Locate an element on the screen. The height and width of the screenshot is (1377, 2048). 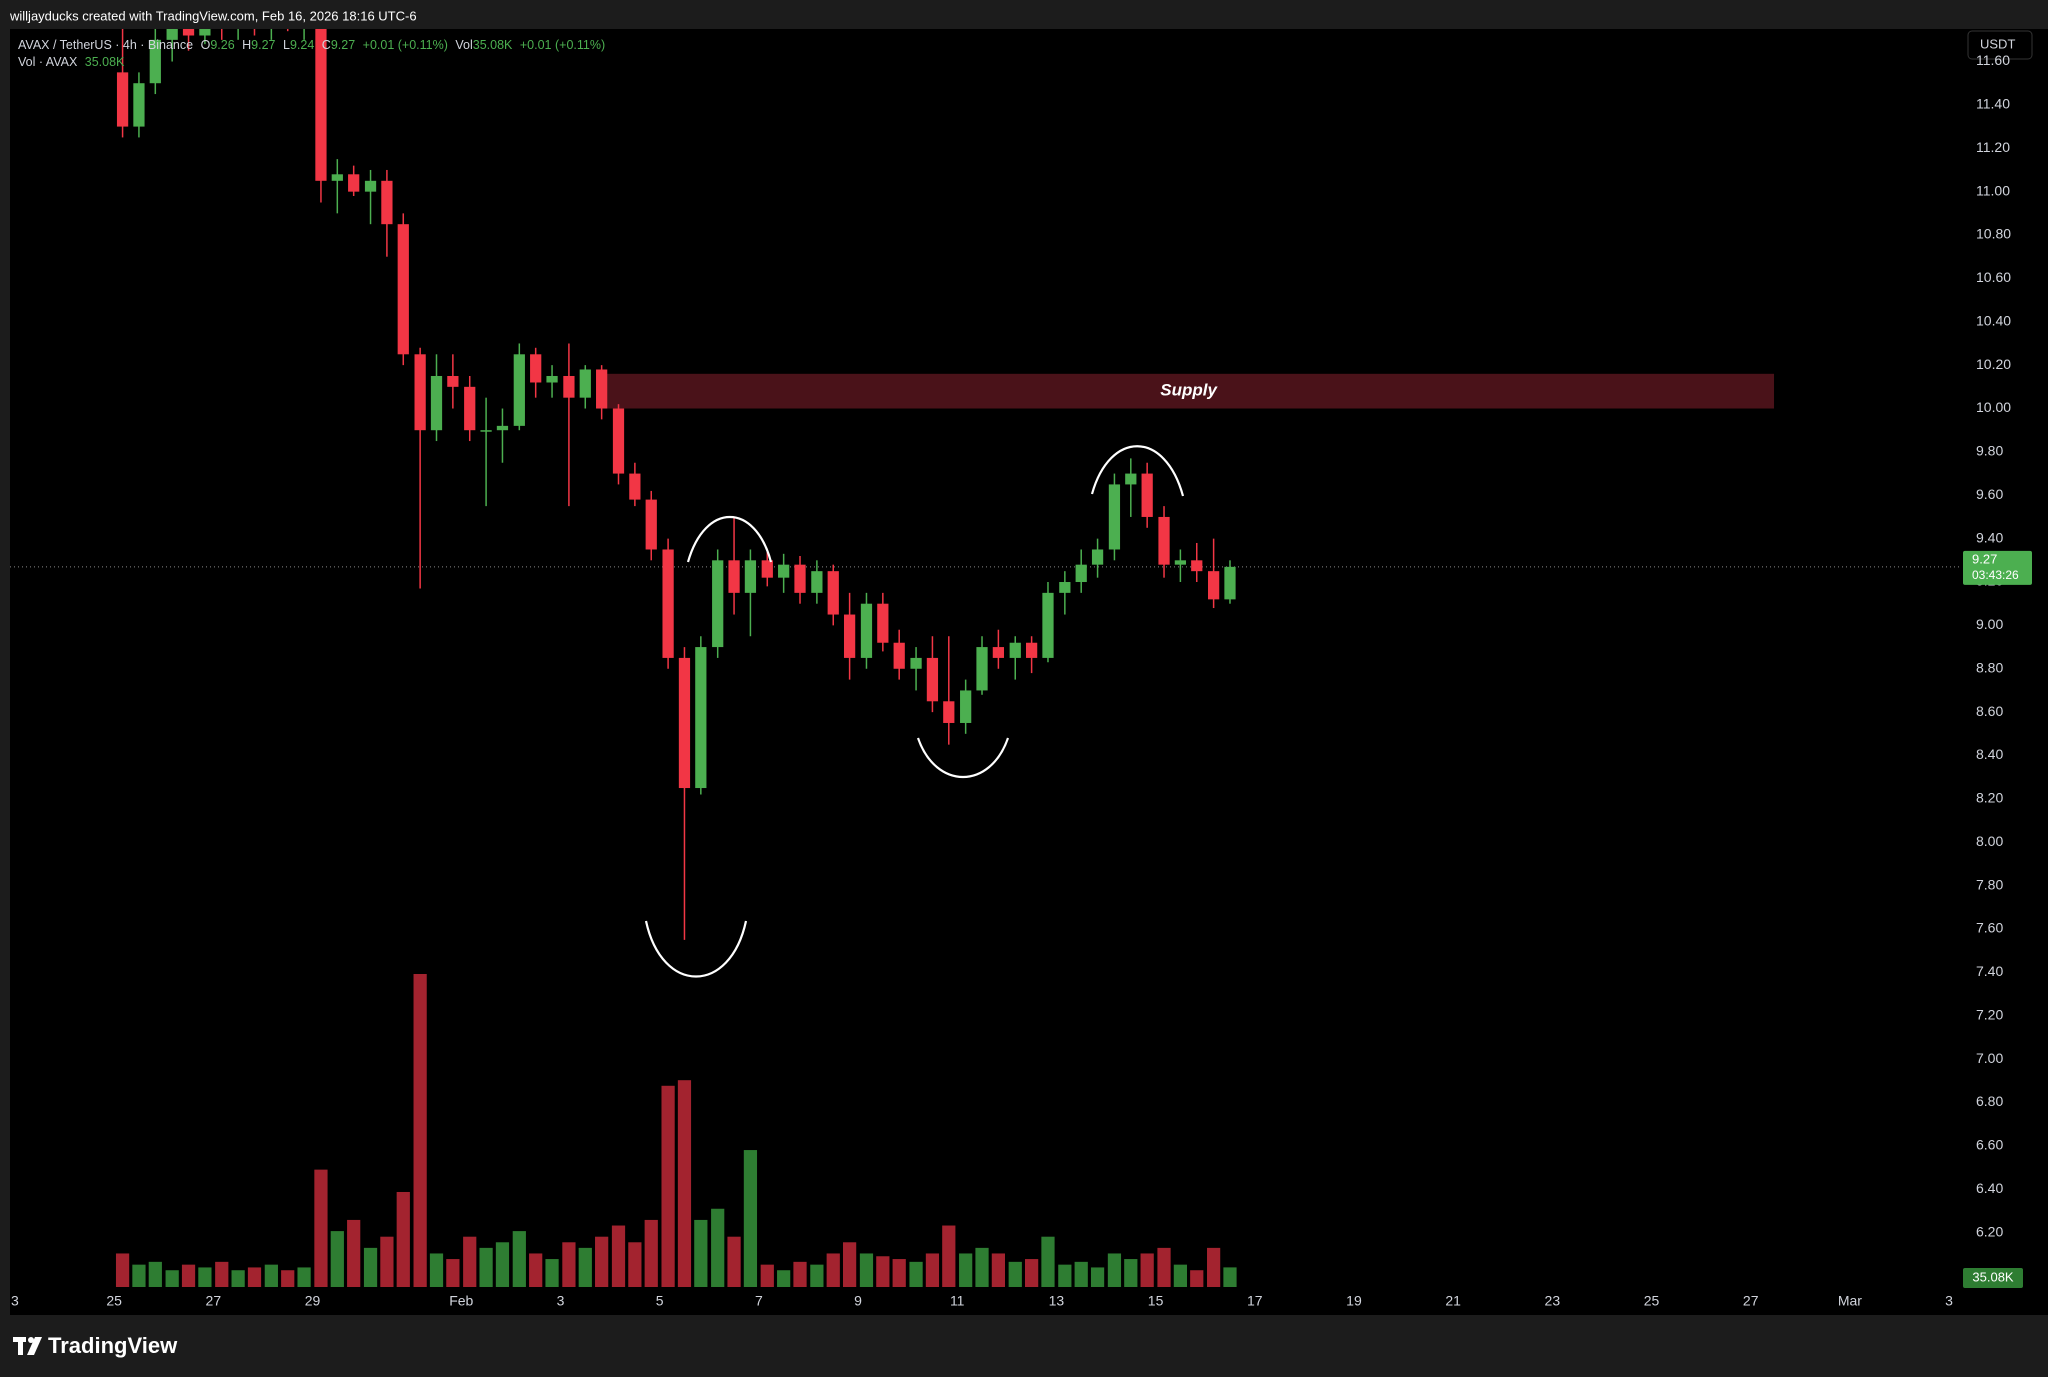
legend-label: Vol · AVAX is located at coordinates (48, 62).